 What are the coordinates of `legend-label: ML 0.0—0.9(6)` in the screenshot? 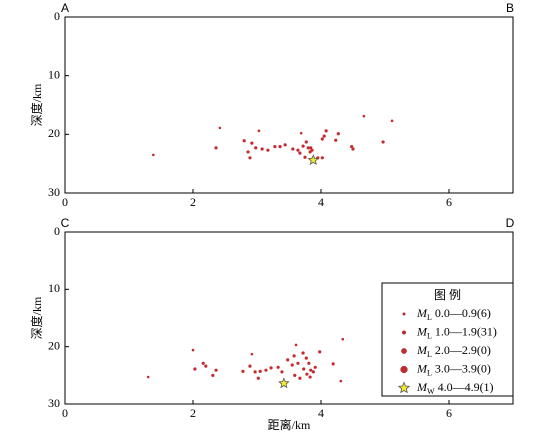 It's located at (453, 314).